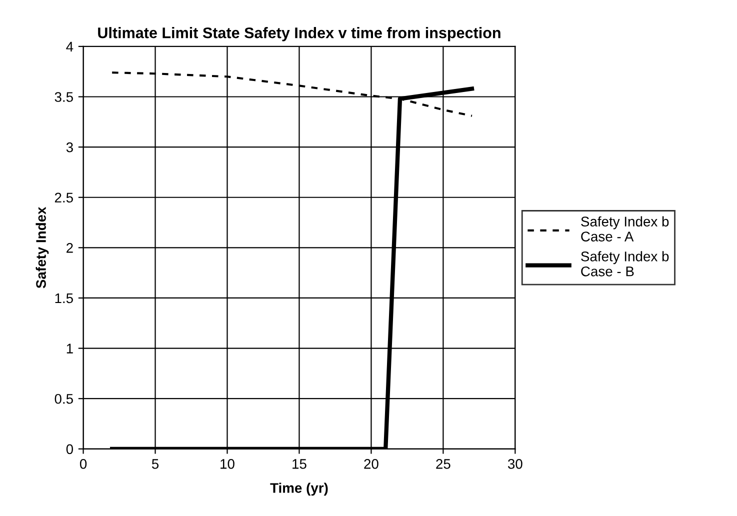 Image resolution: width=737 pixels, height=516 pixels. What do you see at coordinates (63, 97) in the screenshot?
I see `y-tick-label: 3.5` at bounding box center [63, 97].